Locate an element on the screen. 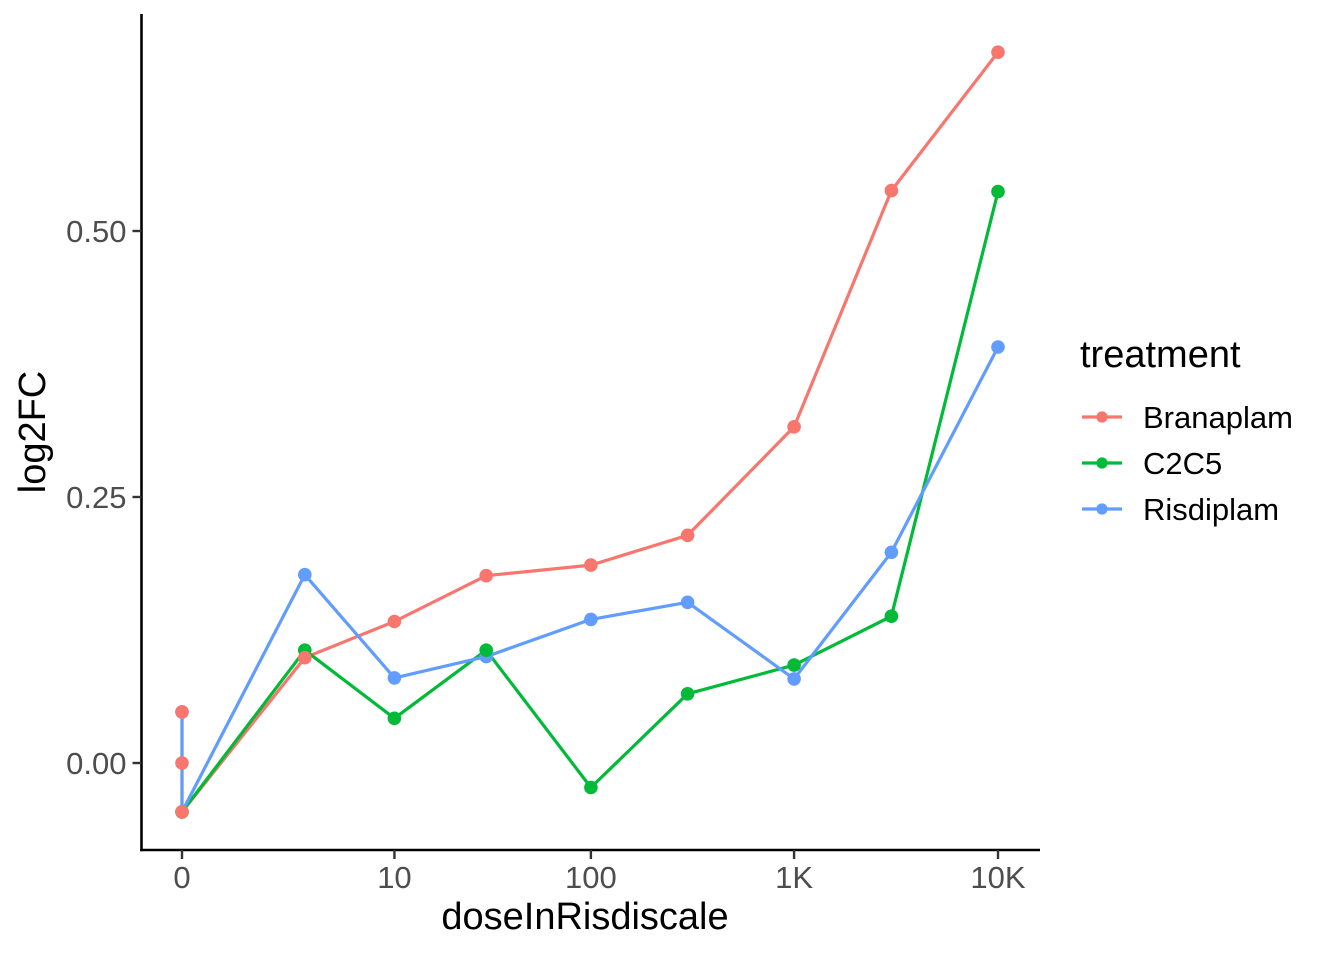 The image size is (1344, 960). y-tick-label: 0.25 is located at coordinates (96, 497).